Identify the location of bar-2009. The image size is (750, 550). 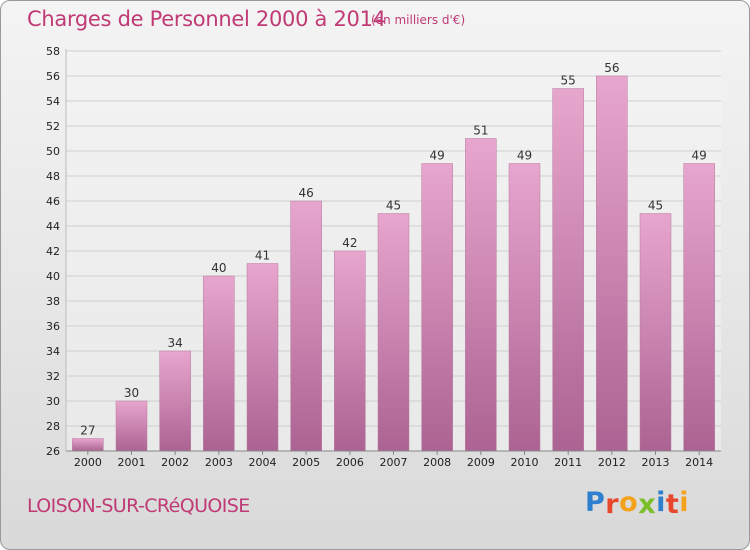
(481, 295).